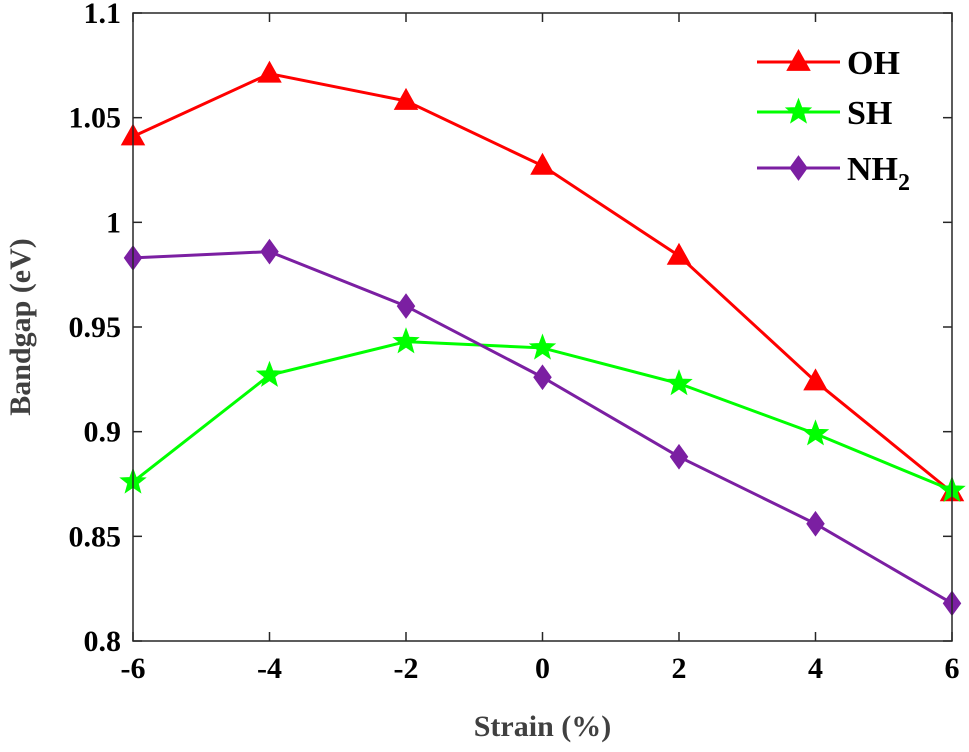 Image resolution: width=969 pixels, height=752 pixels. What do you see at coordinates (95, 536) in the screenshot?
I see `y-tick-label: 0.85` at bounding box center [95, 536].